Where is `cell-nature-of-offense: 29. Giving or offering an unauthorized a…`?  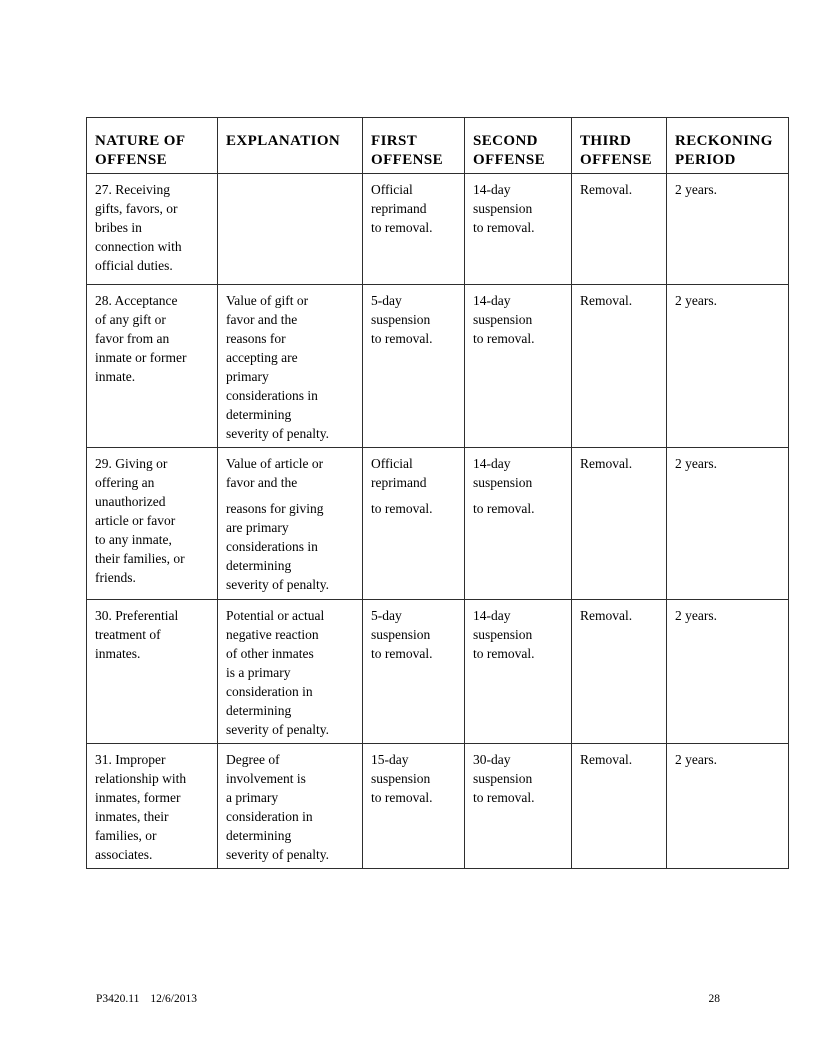
cell-nature-of-offense: 29. Giving or offering an unauthorized a… is located at coordinates (152, 523).